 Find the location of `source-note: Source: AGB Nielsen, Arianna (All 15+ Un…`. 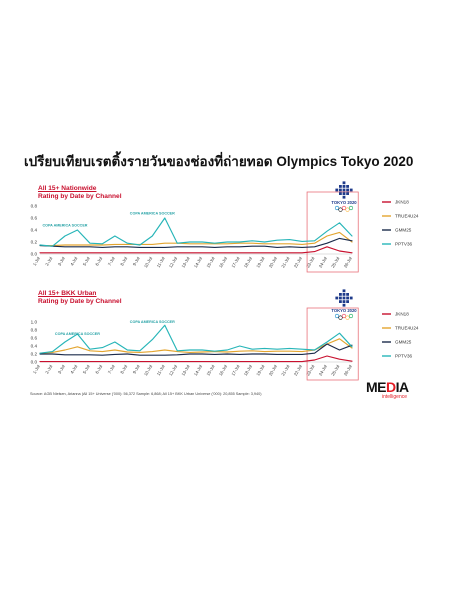

source-note: Source: AGB Nielsen, Arianna (All 15+ Un… is located at coordinates (146, 394).